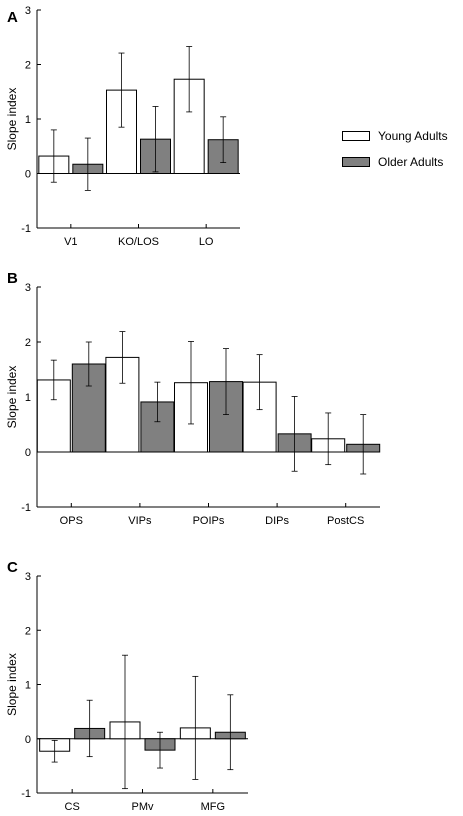 Image resolution: width=463 pixels, height=816 pixels. I want to click on legend-item-older: Older Adults, so click(402, 162).